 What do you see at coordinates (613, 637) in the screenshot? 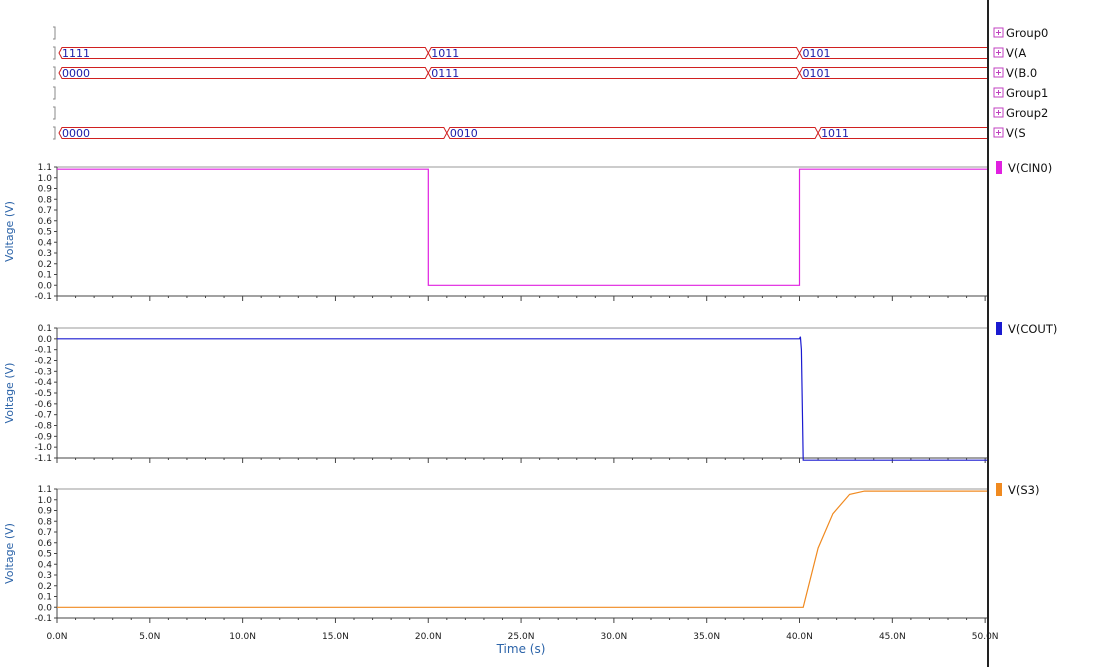
I see `x-tick-label: 30.0N` at bounding box center [613, 637].